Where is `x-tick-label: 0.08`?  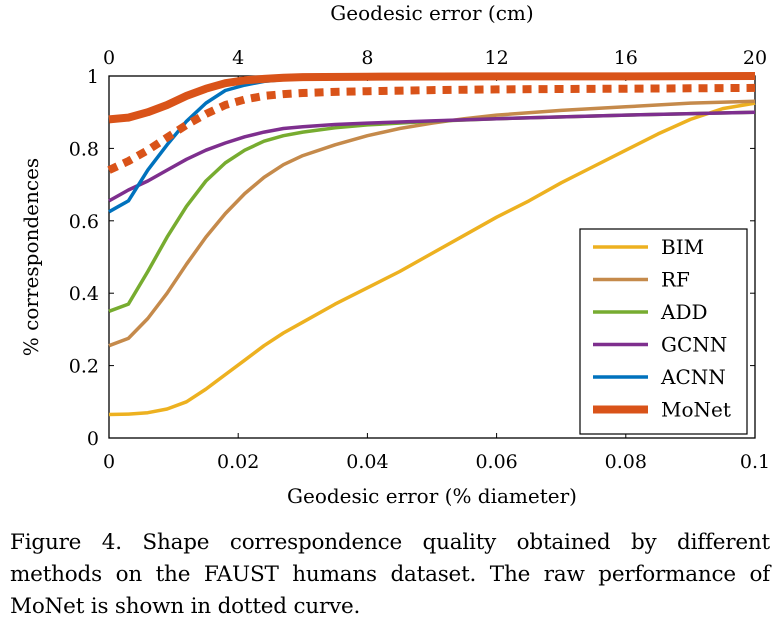 x-tick-label: 0.08 is located at coordinates (626, 462).